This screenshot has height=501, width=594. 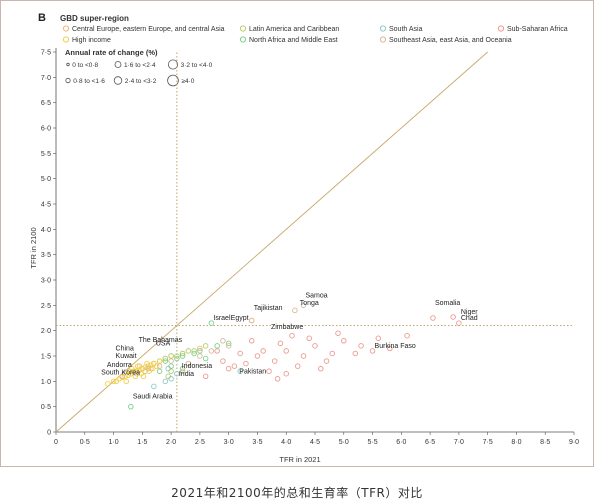 I want to click on point-label: Zimbabwe, so click(x=287, y=327).